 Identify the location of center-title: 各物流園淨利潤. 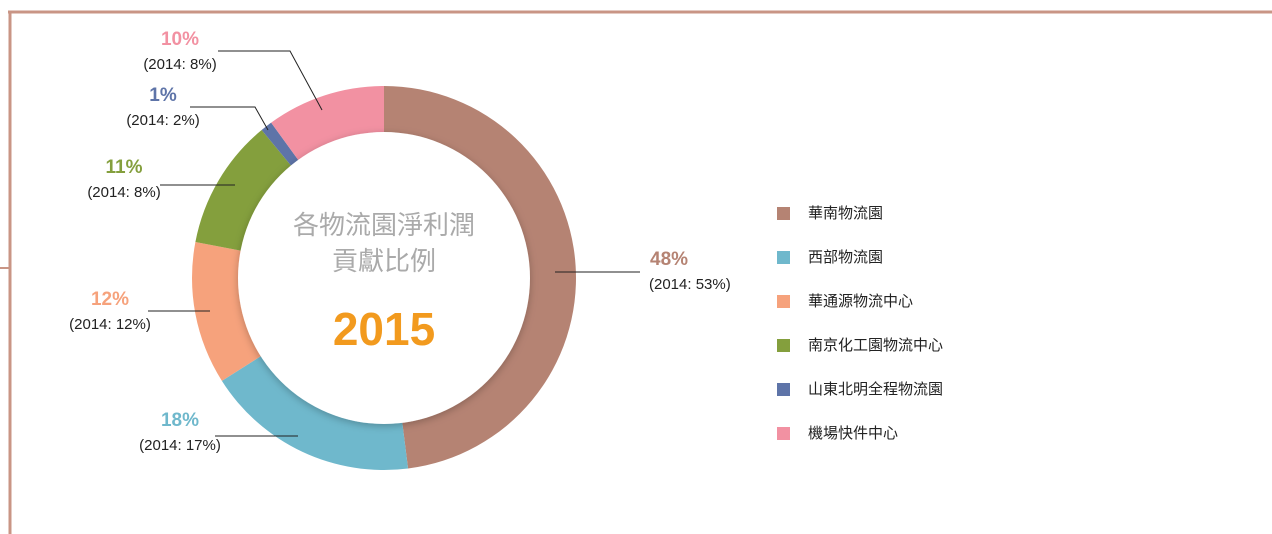
(384, 225).